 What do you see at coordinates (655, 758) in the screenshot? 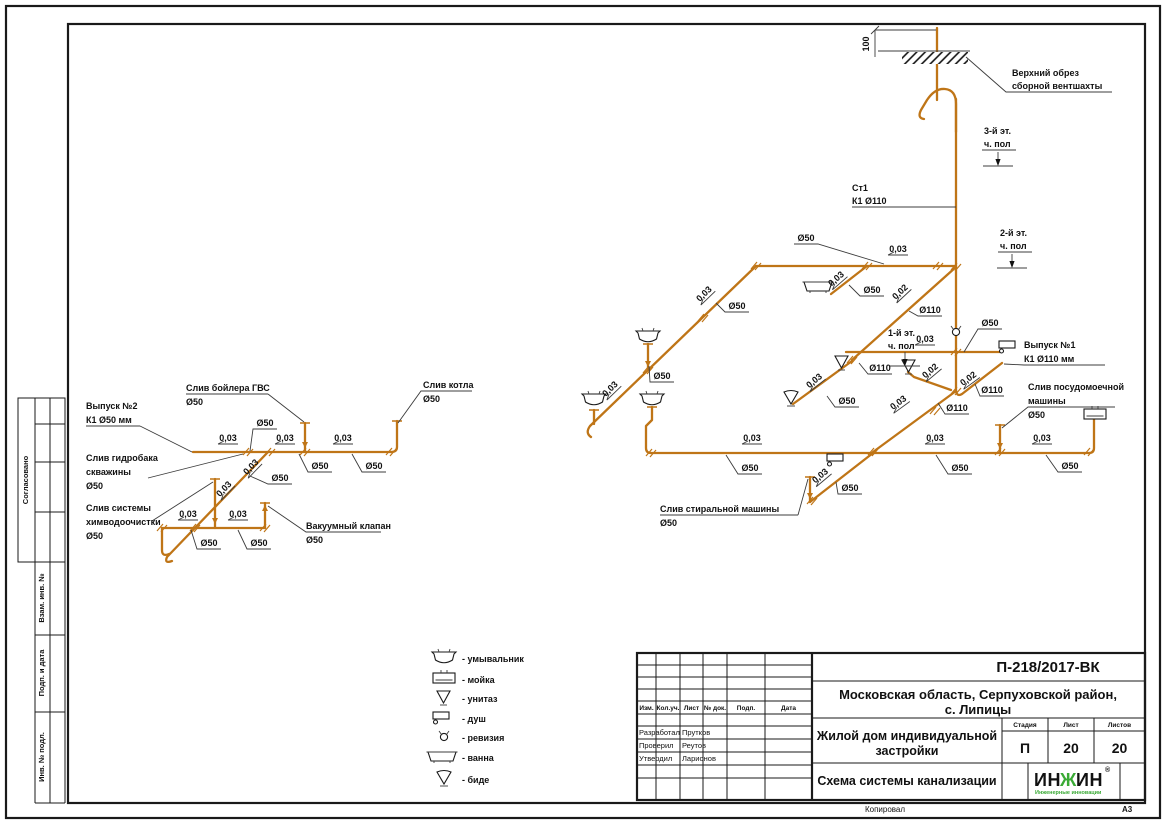
I see `role-approved: Утвердил` at bounding box center [655, 758].